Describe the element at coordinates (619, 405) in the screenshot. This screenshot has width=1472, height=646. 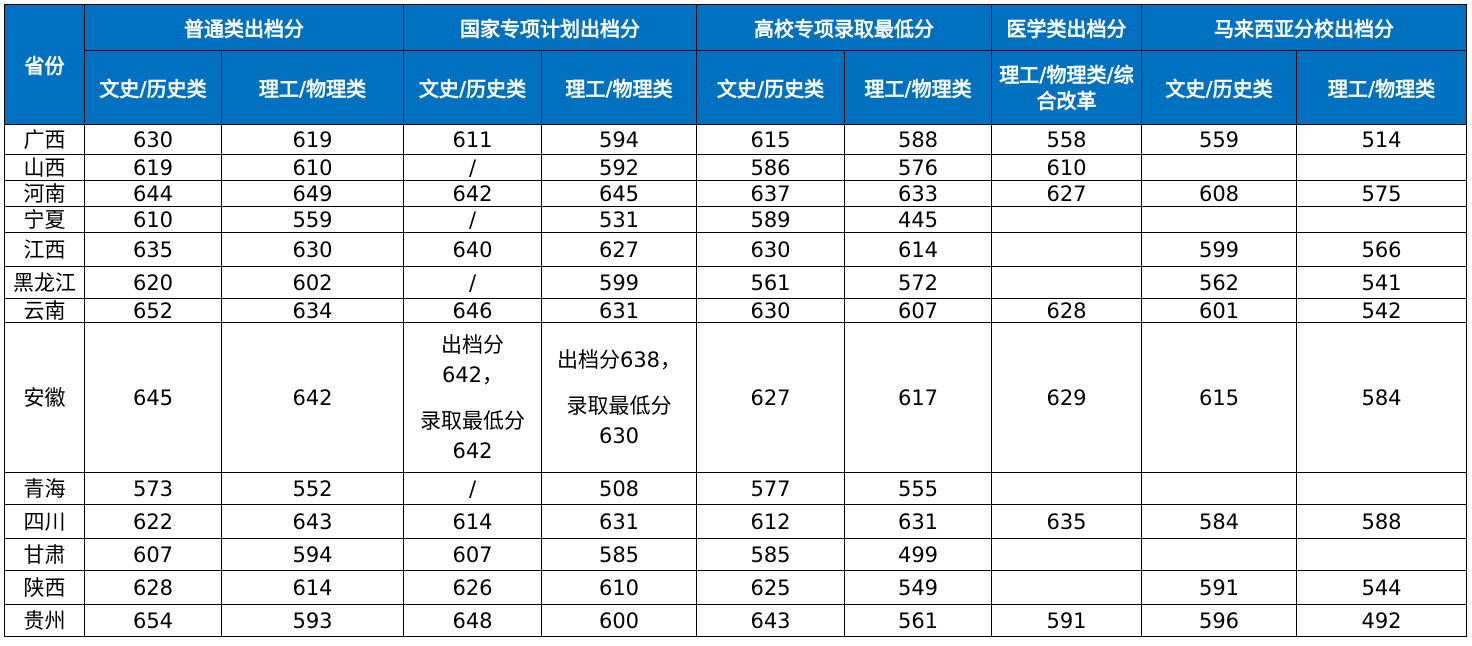
I see `anhui-note-line: 录取最低分` at that location.